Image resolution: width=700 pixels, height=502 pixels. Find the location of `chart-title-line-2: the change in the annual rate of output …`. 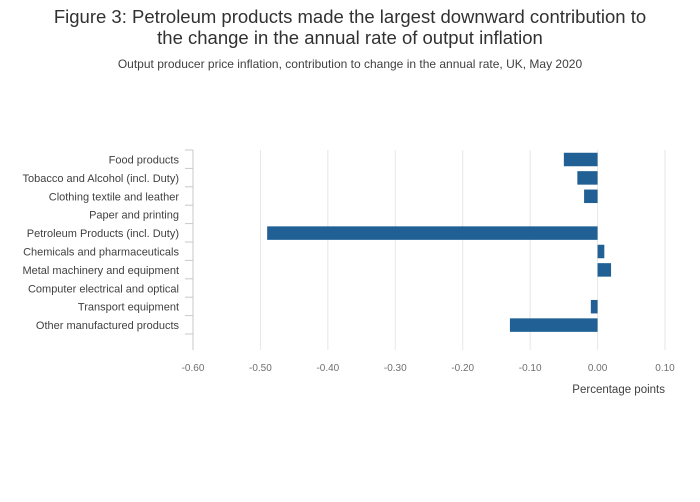

chart-title-line-2: the change in the annual rate of output … is located at coordinates (350, 37).